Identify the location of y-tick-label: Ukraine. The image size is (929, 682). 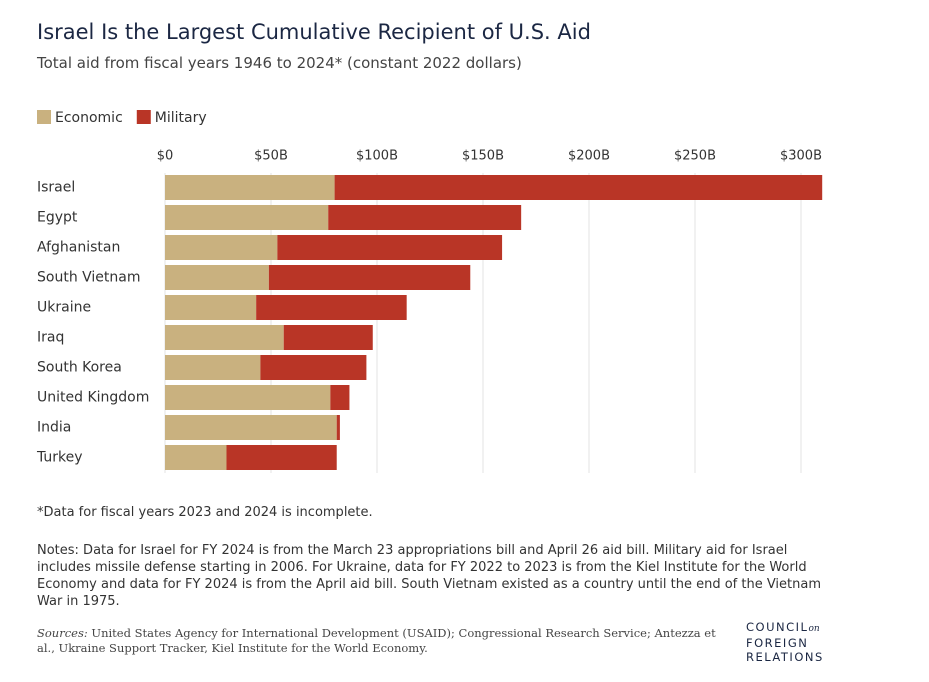
(64, 308).